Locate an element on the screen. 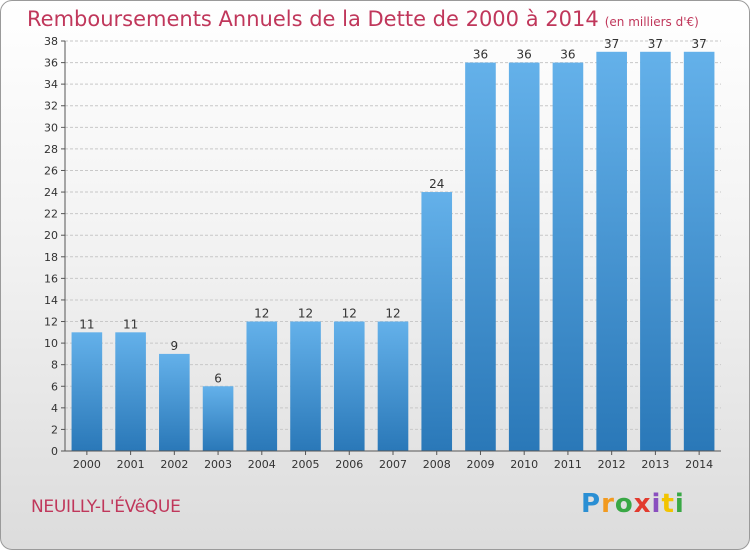  y-tick-label: 28 is located at coordinates (51, 149).